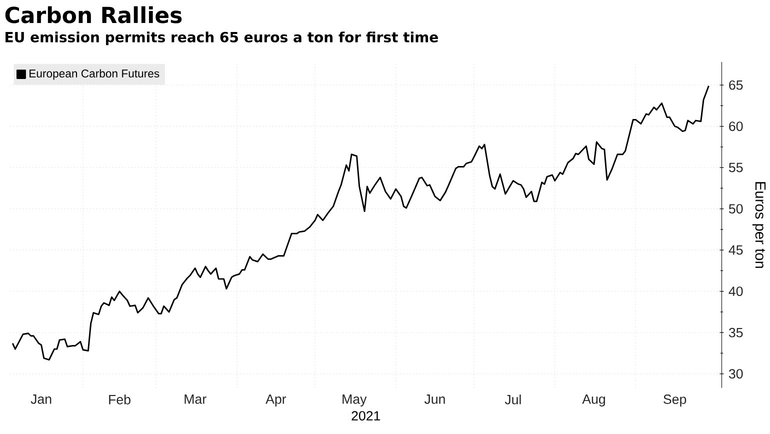  What do you see at coordinates (276, 400) in the screenshot?
I see `x-tick-label: Apr` at bounding box center [276, 400].